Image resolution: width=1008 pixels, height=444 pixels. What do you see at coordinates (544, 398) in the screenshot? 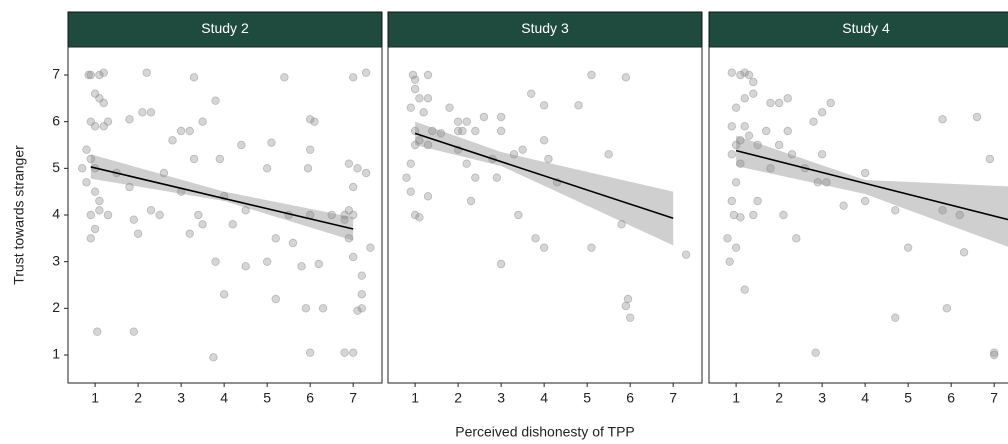
I see `x-tick-label: 4` at bounding box center [544, 398].